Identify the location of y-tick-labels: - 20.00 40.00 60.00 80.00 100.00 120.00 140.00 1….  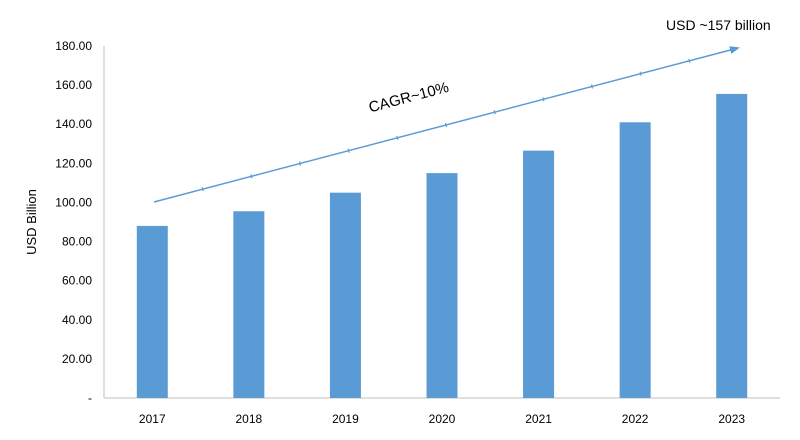
(73, 222).